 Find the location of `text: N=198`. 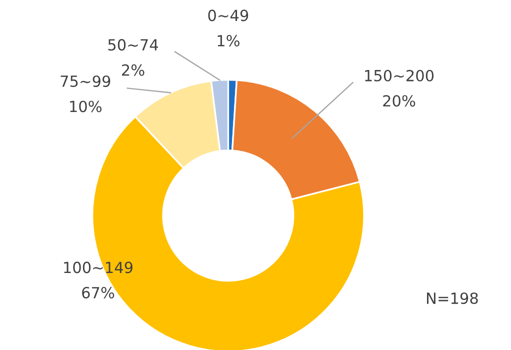

text: N=198 is located at coordinates (452, 298).